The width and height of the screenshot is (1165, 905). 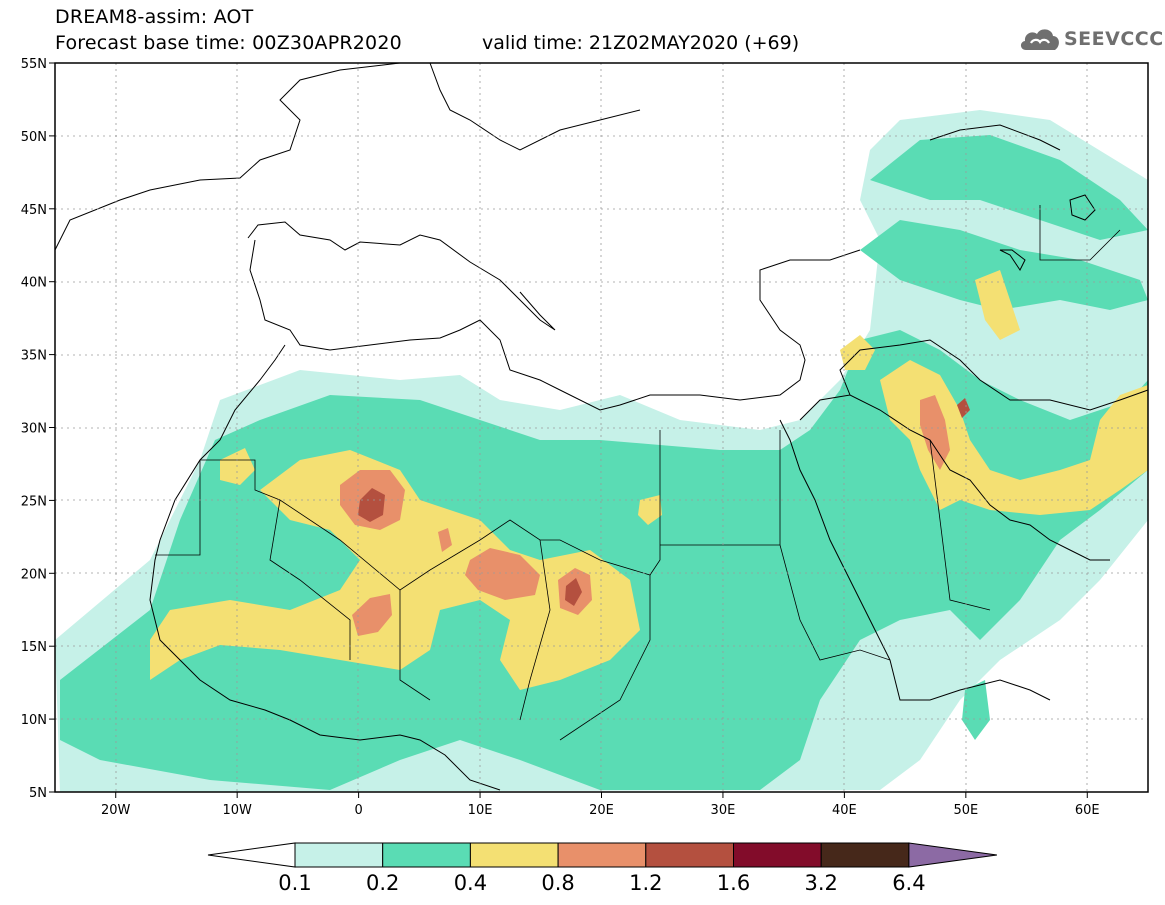 What do you see at coordinates (237, 810) in the screenshot?
I see `lon-label: 10W` at bounding box center [237, 810].